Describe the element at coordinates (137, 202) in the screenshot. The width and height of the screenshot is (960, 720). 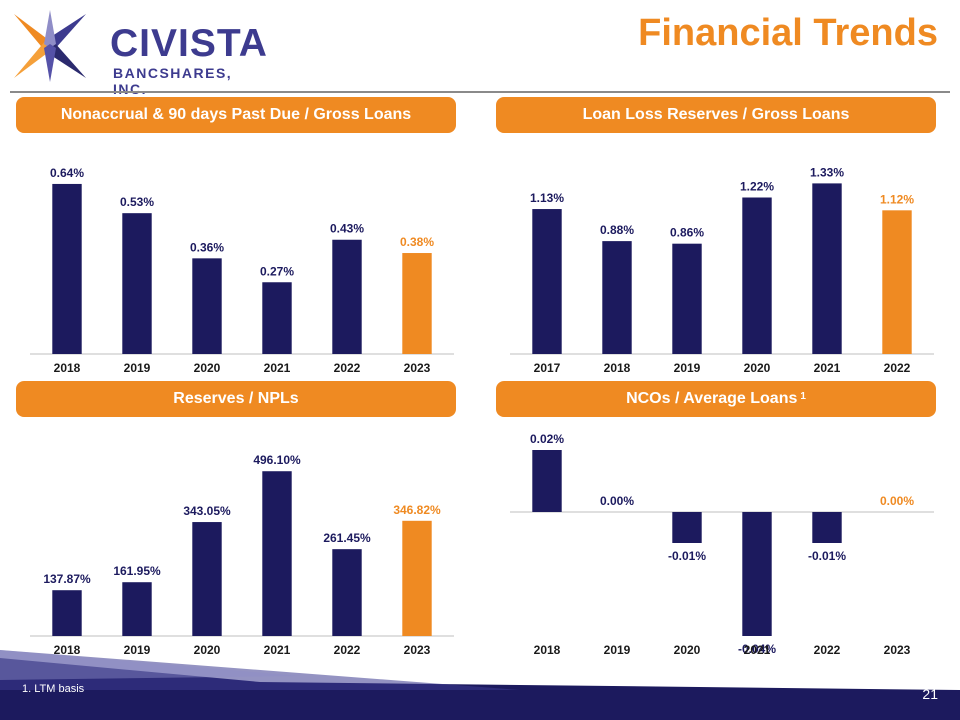
I see `data-label: 0.53%` at that location.